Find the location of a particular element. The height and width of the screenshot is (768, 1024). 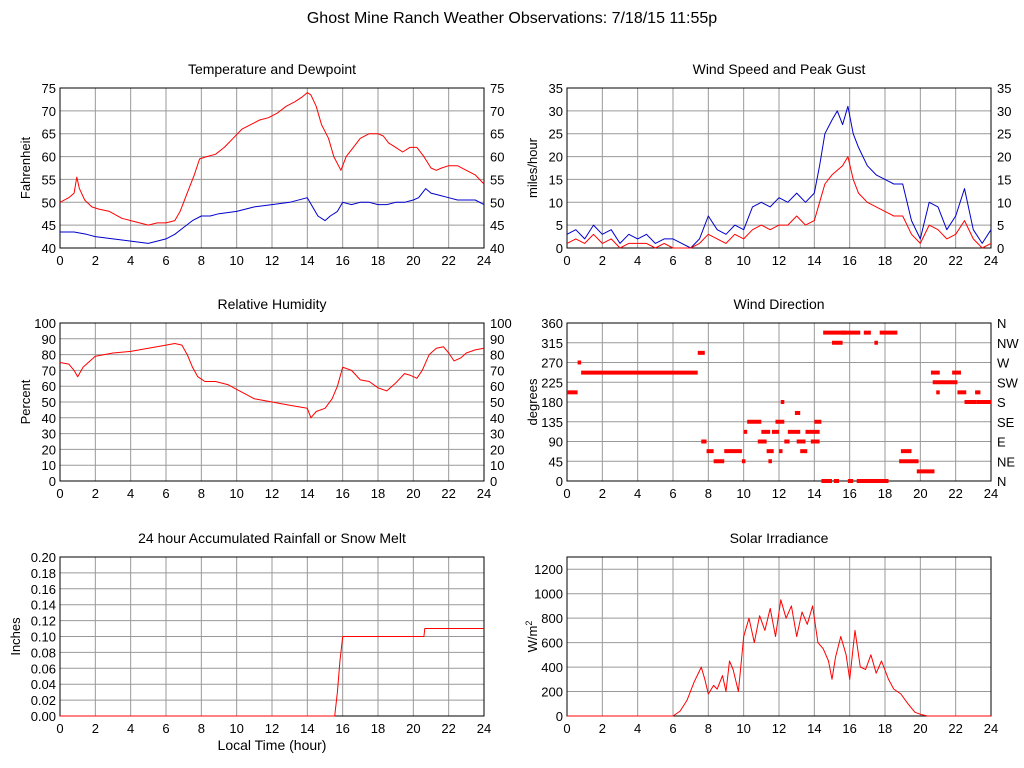

chart-title: Relative Humidity is located at coordinates (272, 304).